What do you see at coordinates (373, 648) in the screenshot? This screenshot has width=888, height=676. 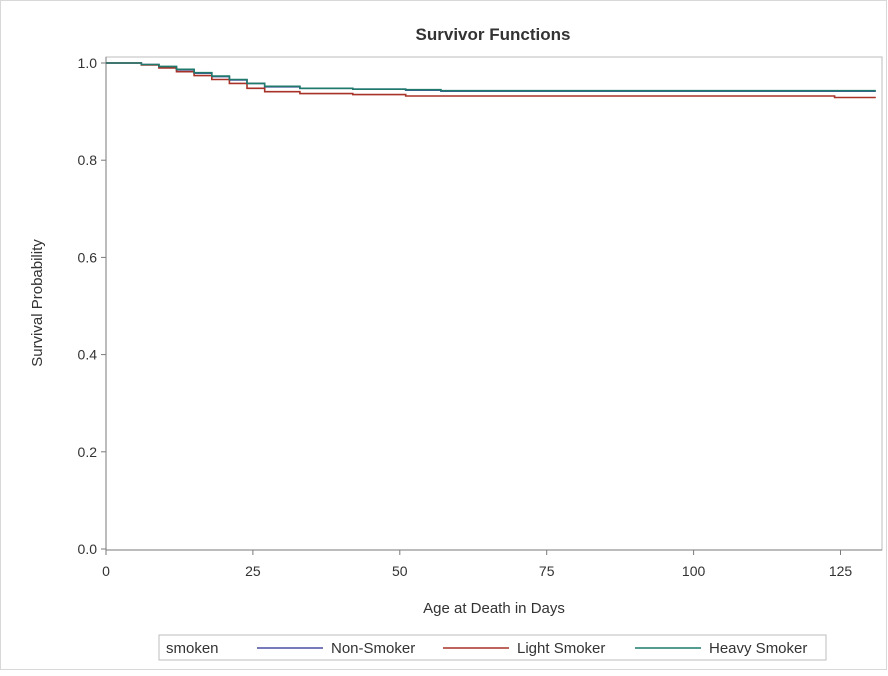 I see `legend-label-non-smoker: Non-Smoker` at bounding box center [373, 648].